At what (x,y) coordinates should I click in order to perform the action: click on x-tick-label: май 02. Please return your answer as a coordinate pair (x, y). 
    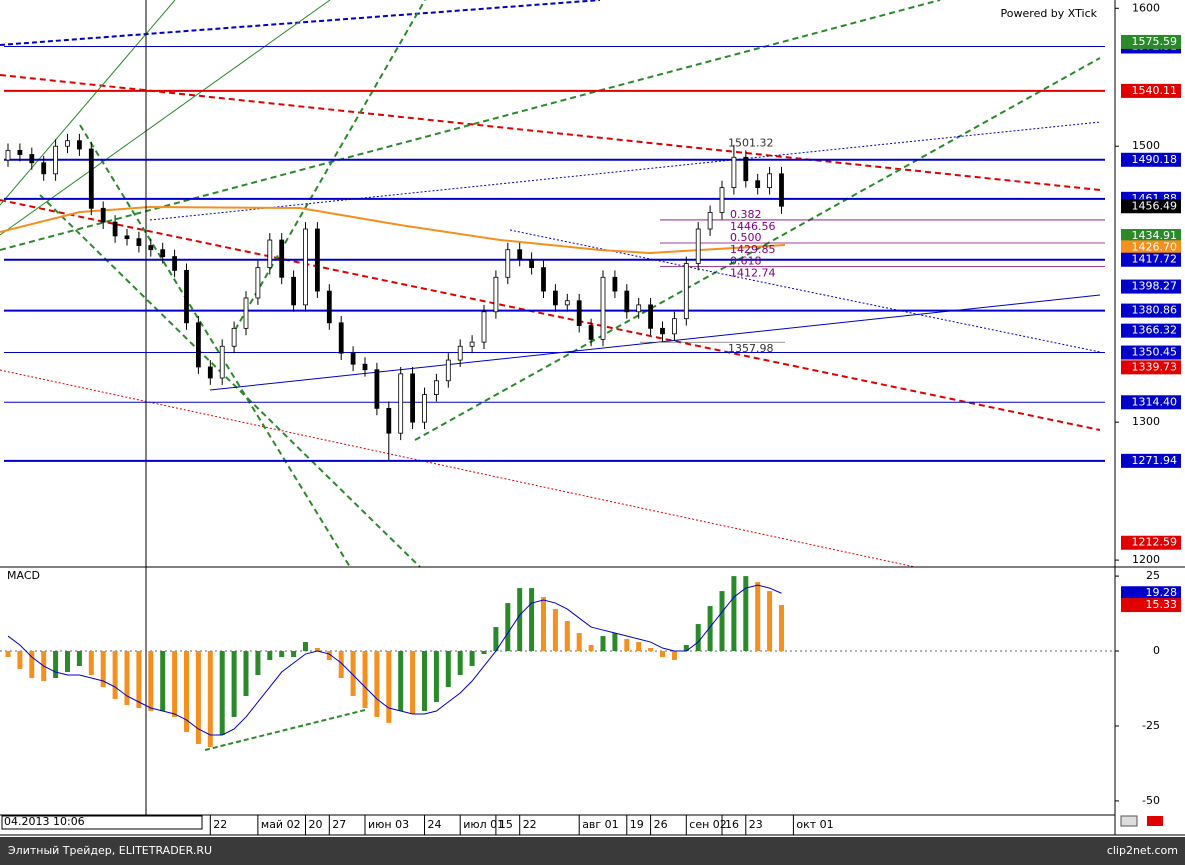
    Looking at the image, I should click on (281, 824).